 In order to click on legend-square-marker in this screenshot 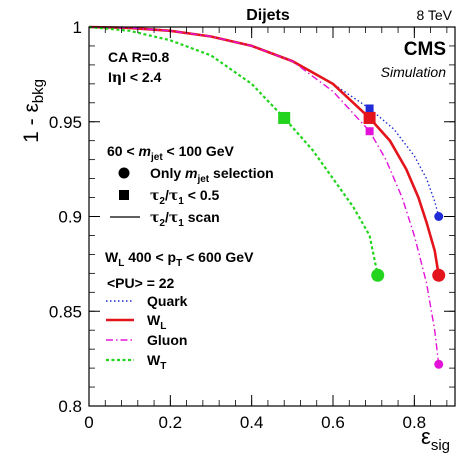, I will do `click(124, 195)`.